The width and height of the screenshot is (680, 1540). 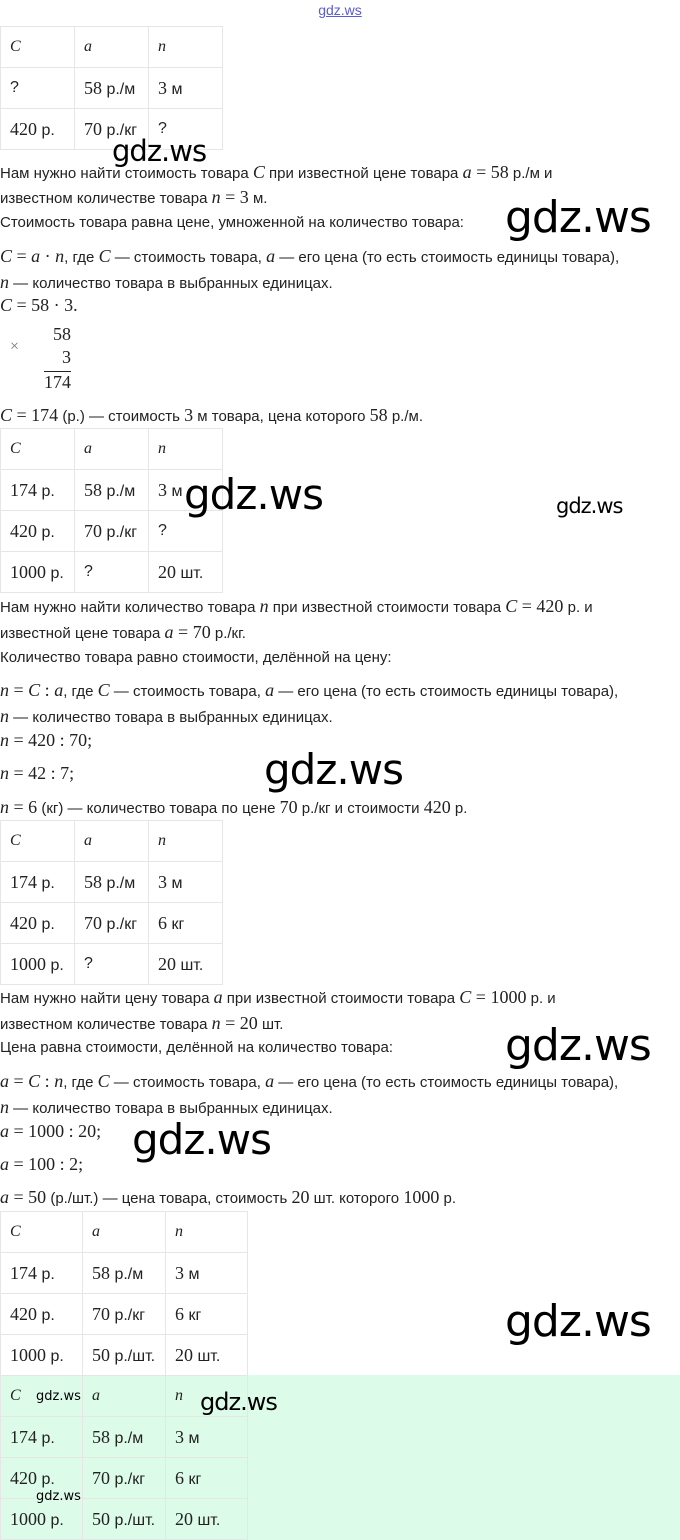 What do you see at coordinates (340, 10) in the screenshot?
I see `site-link: gdz.ws` at bounding box center [340, 10].